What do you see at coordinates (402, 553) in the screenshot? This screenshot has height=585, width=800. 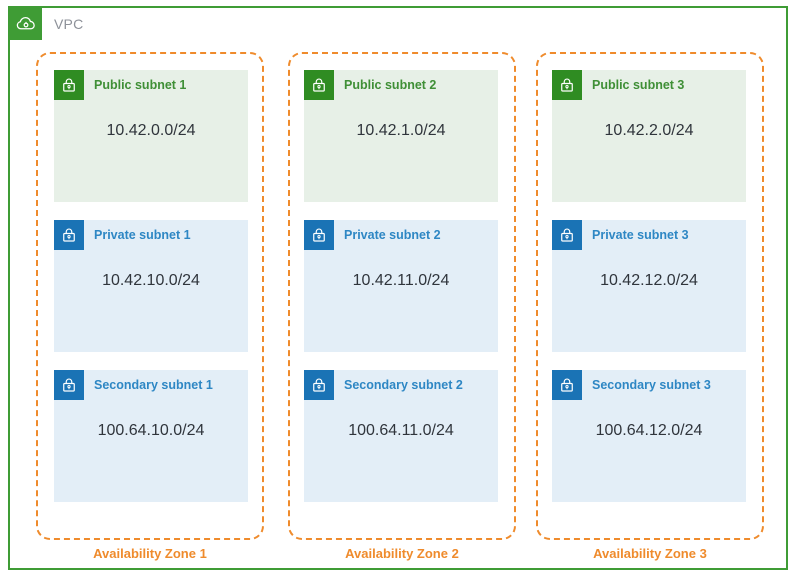 I see `availability-zone-label-2: Availability Zone 2` at bounding box center [402, 553].